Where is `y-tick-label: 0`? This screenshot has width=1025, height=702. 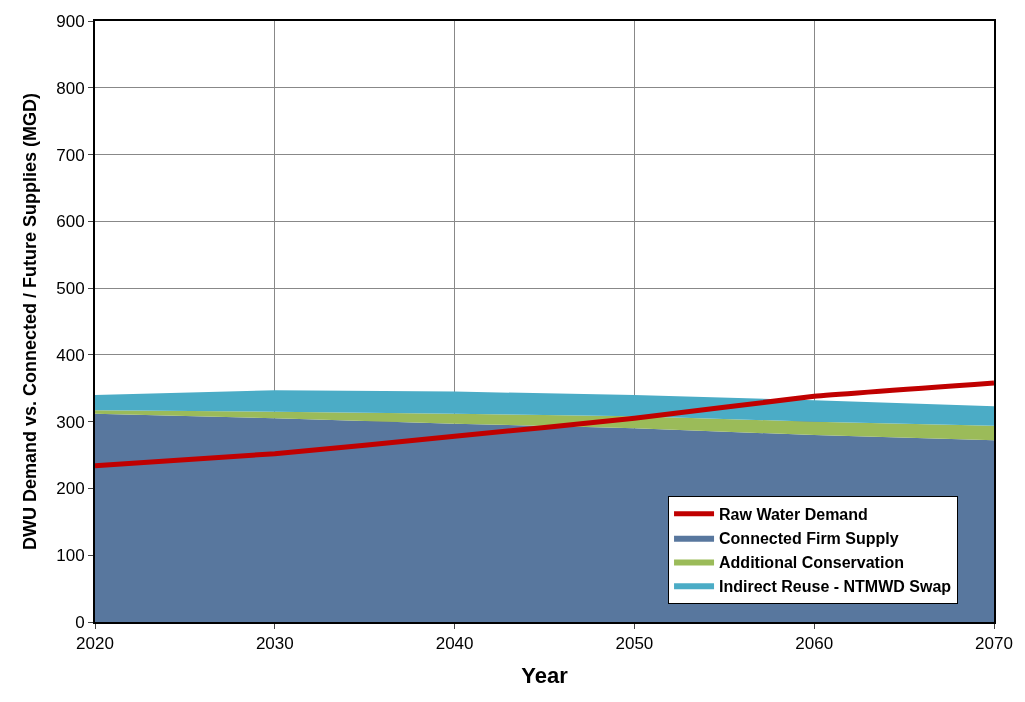 y-tick-label: 0 is located at coordinates (80, 622).